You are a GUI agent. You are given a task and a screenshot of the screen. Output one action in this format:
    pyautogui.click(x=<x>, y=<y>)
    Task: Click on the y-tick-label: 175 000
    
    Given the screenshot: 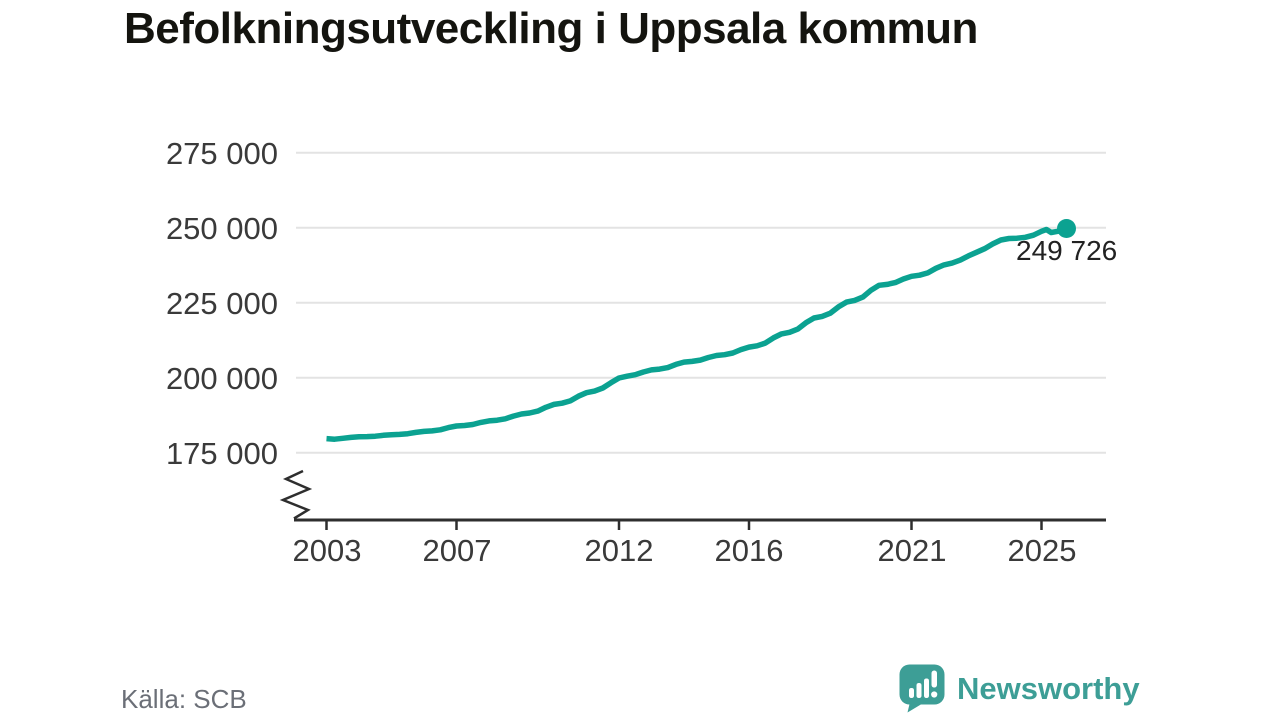 What is the action you would take?
    pyautogui.click(x=221, y=453)
    